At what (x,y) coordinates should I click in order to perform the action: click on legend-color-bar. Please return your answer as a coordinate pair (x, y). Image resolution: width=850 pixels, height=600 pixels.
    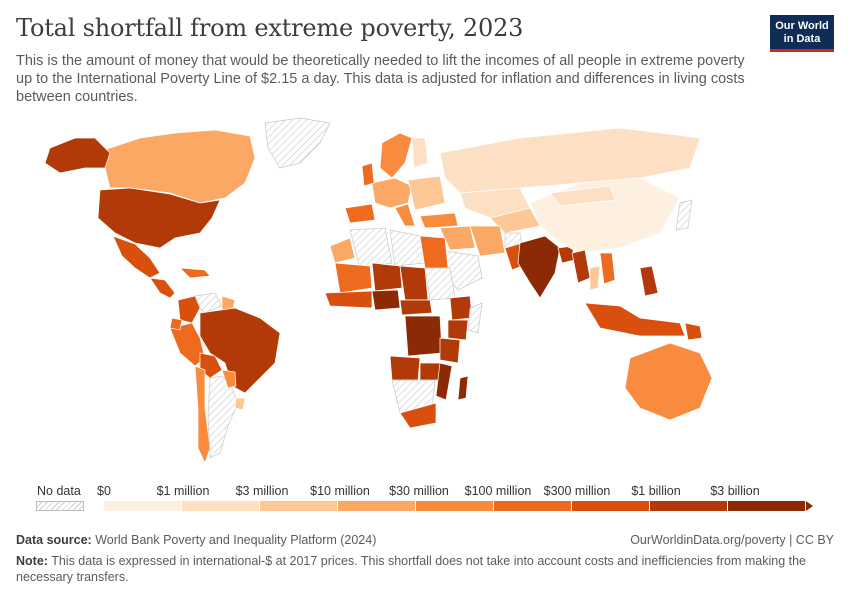
    Looking at the image, I should click on (455, 506).